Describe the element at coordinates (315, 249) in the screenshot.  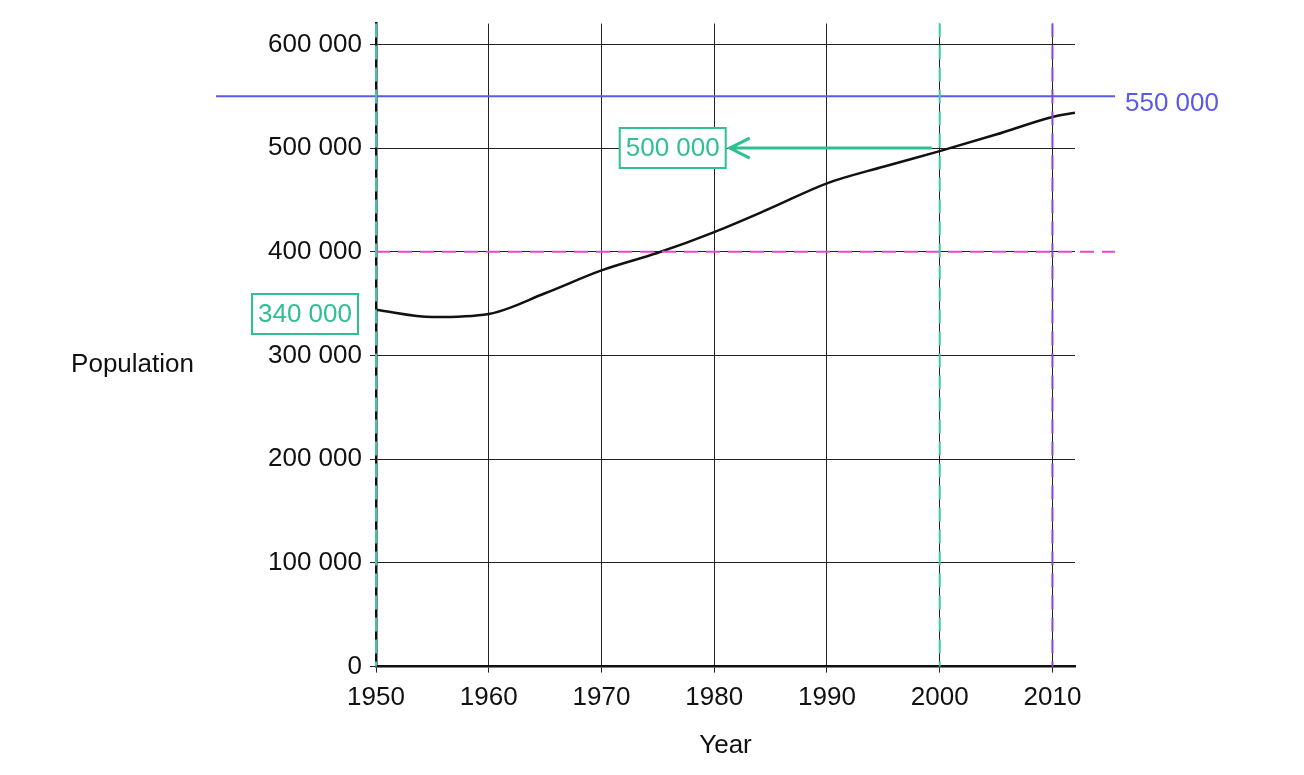
I see `y-tick-label: 400 000` at that location.